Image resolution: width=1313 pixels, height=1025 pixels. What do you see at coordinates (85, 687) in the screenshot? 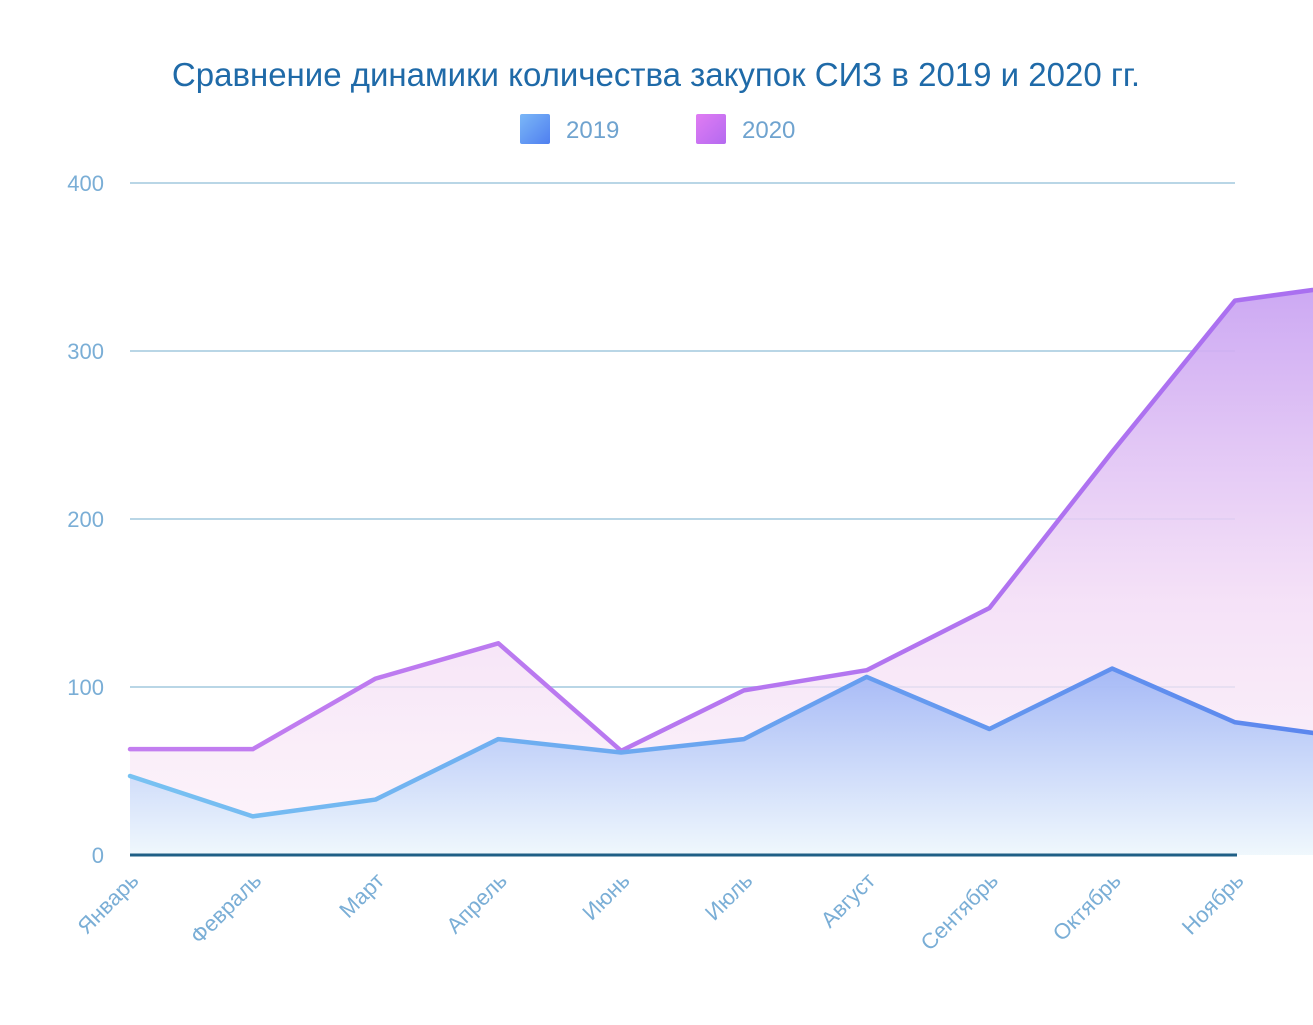
I see `y-tick-label: 100` at bounding box center [85, 687].